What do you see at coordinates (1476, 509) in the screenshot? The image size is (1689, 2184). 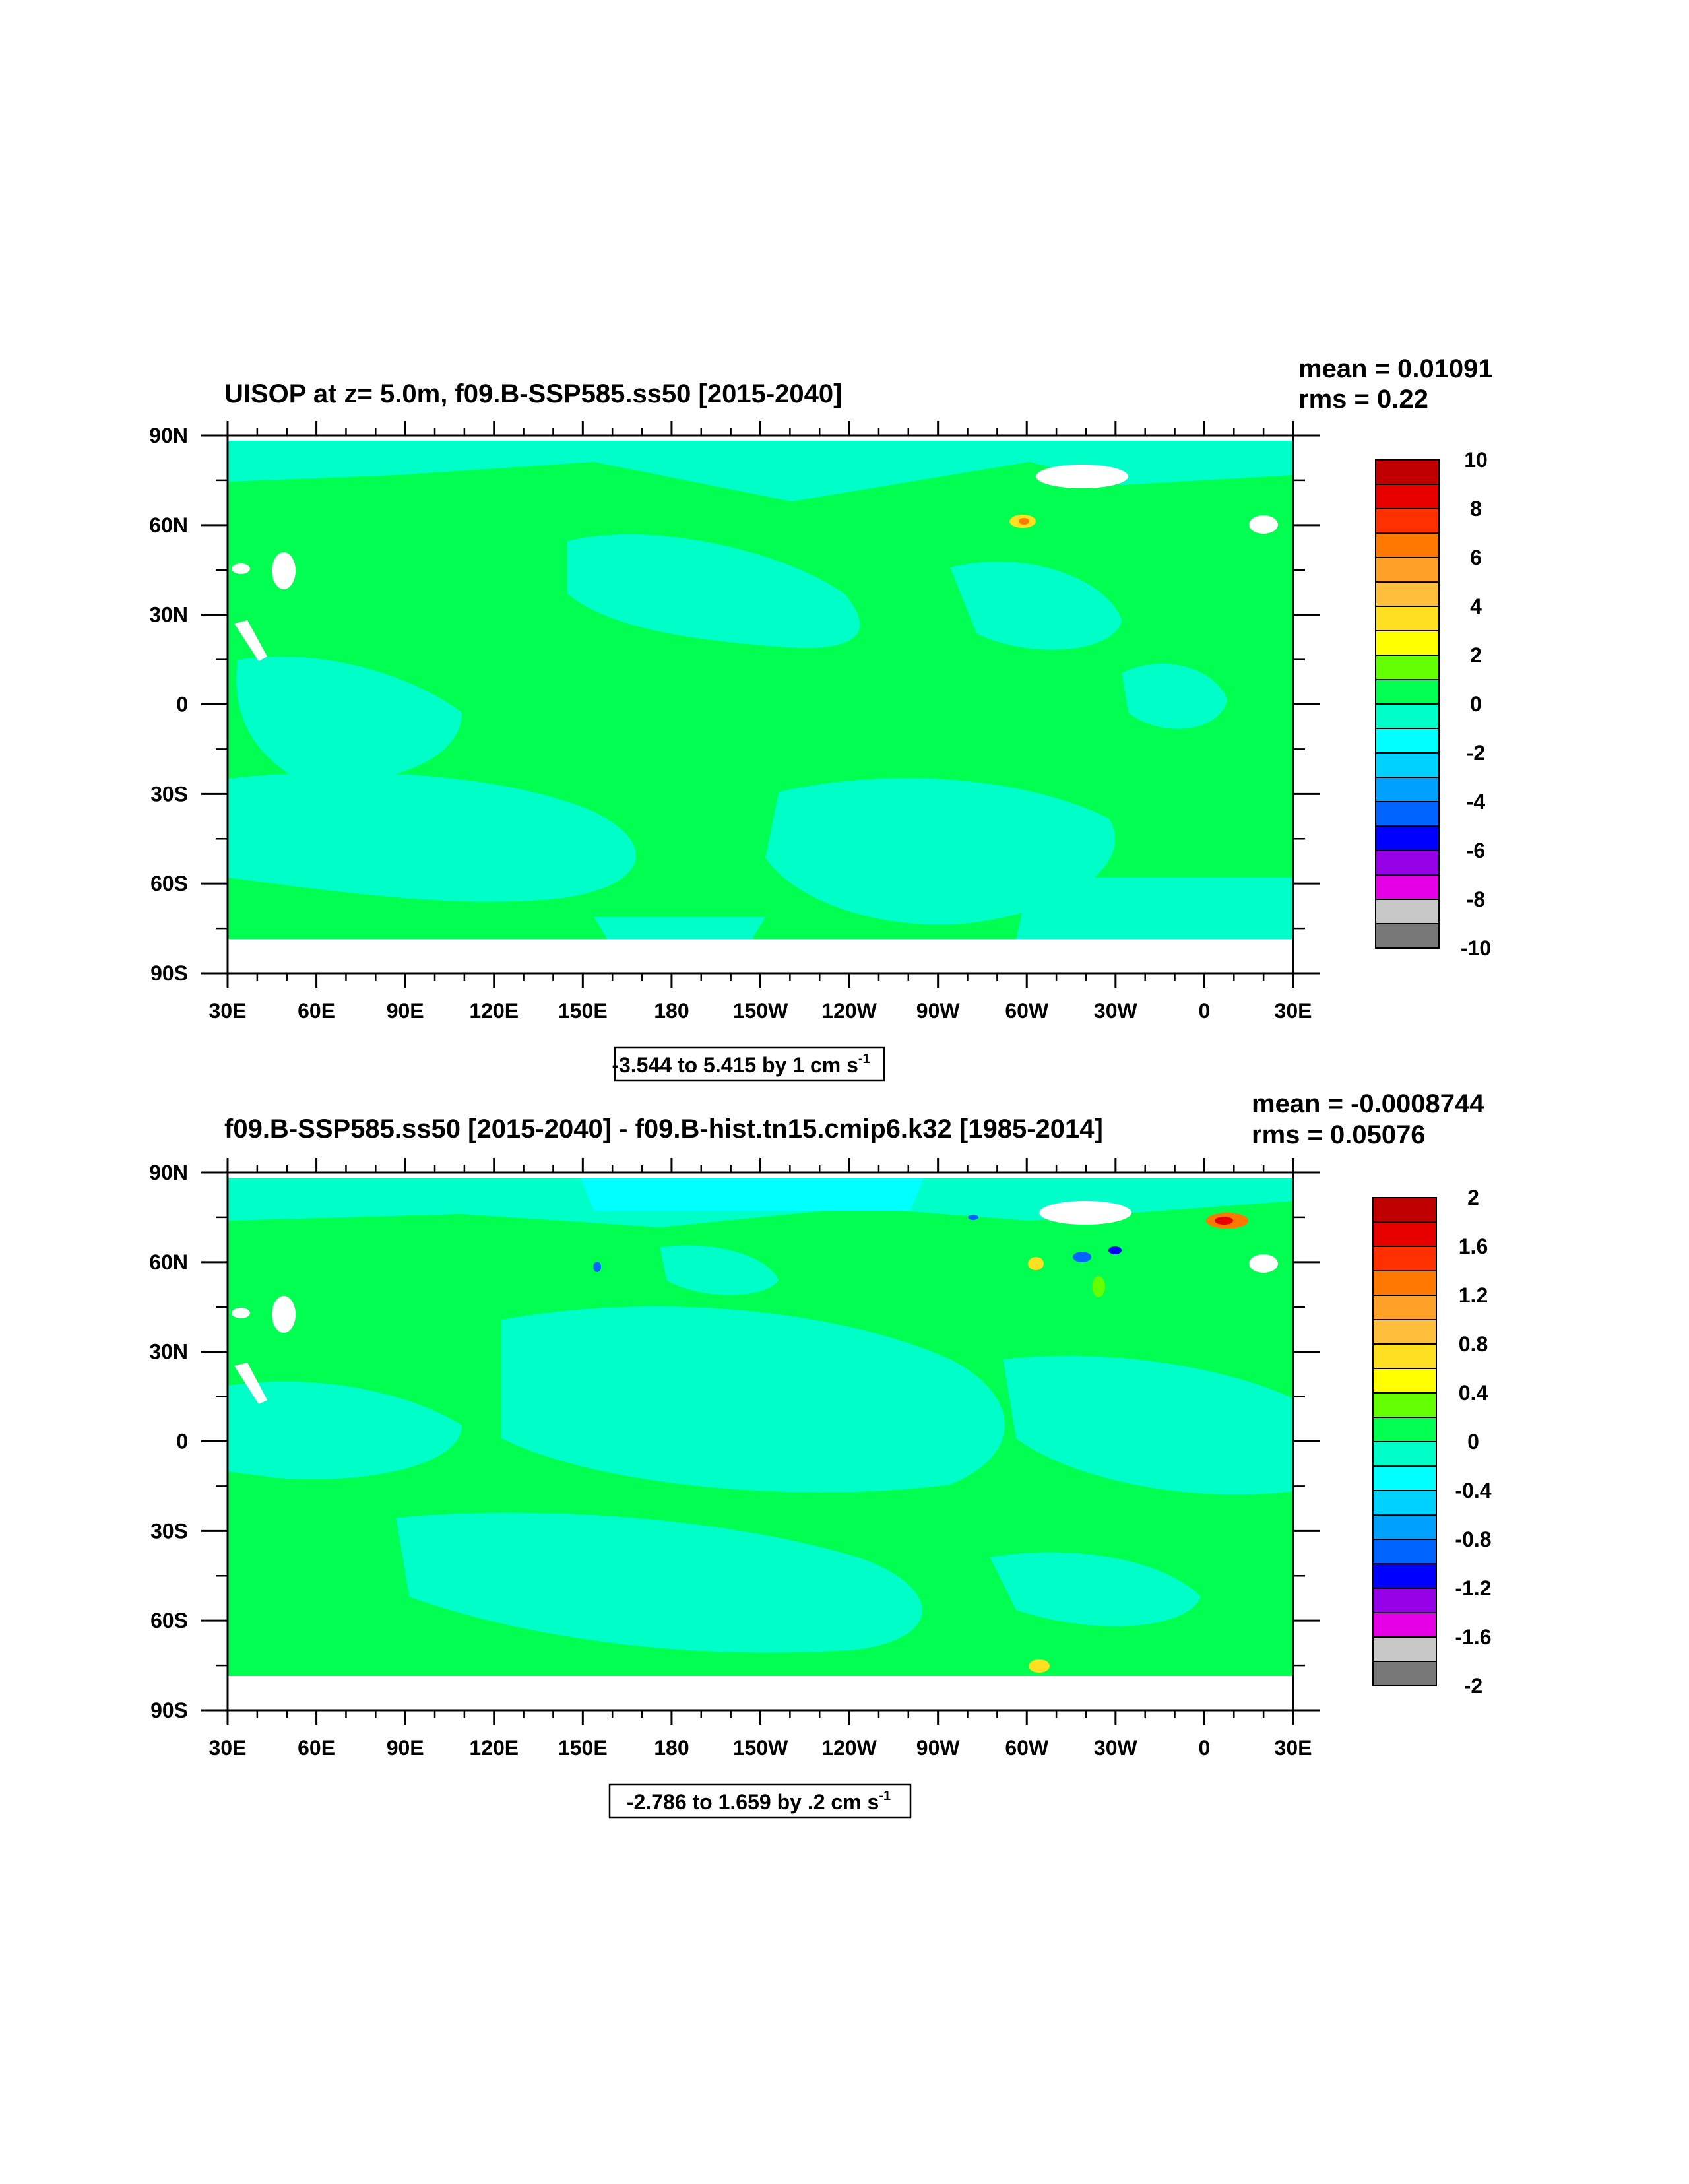 I see `colorbar-label: 8` at bounding box center [1476, 509].